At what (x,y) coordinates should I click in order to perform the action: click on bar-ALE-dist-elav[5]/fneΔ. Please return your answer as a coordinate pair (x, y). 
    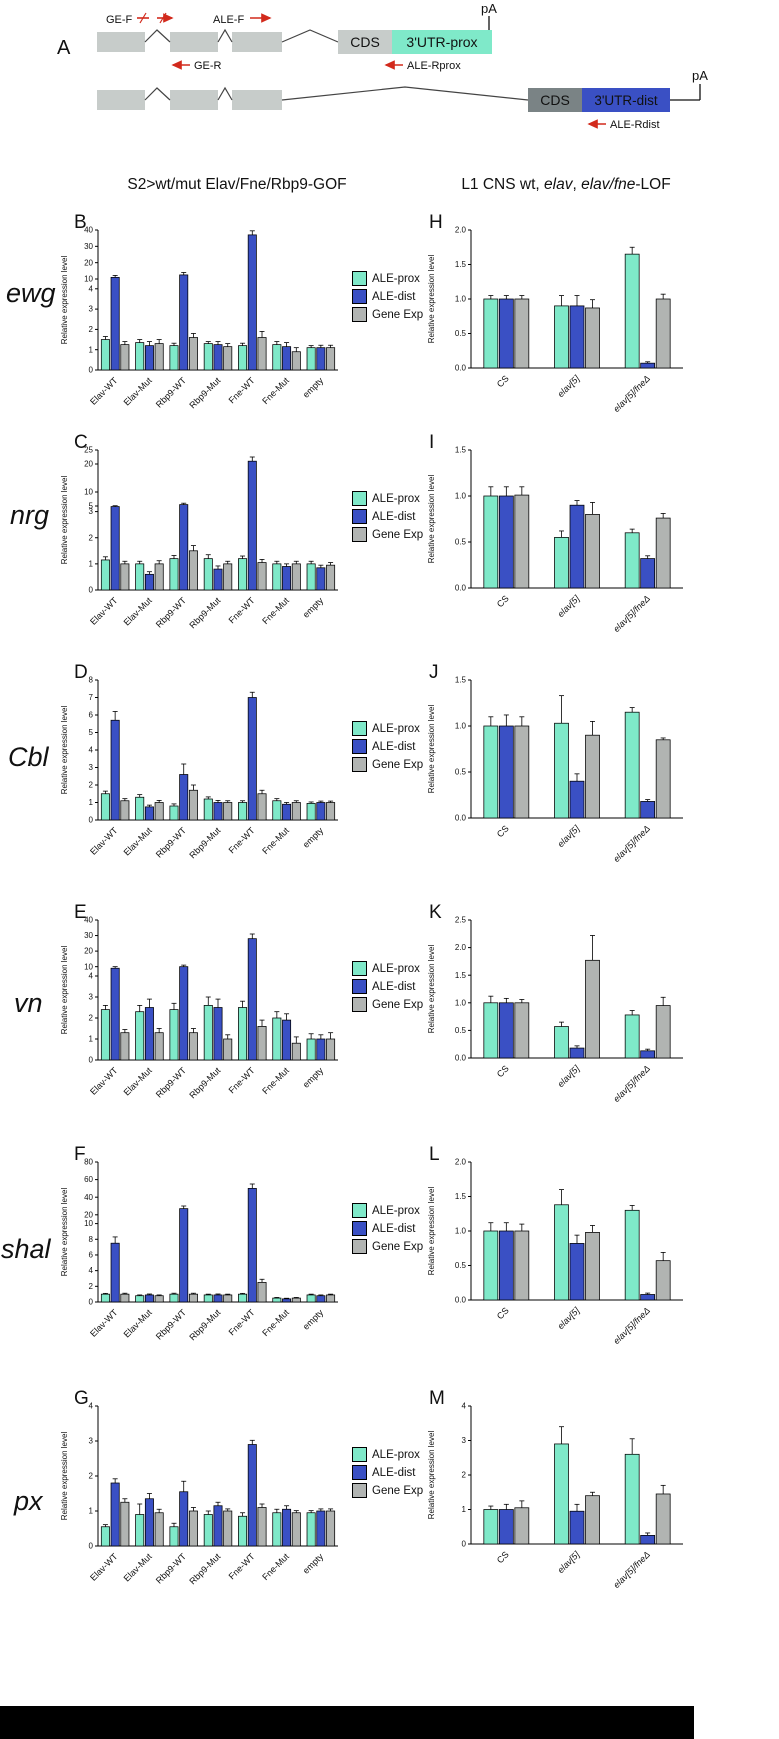
    Looking at the image, I should click on (648, 1054).